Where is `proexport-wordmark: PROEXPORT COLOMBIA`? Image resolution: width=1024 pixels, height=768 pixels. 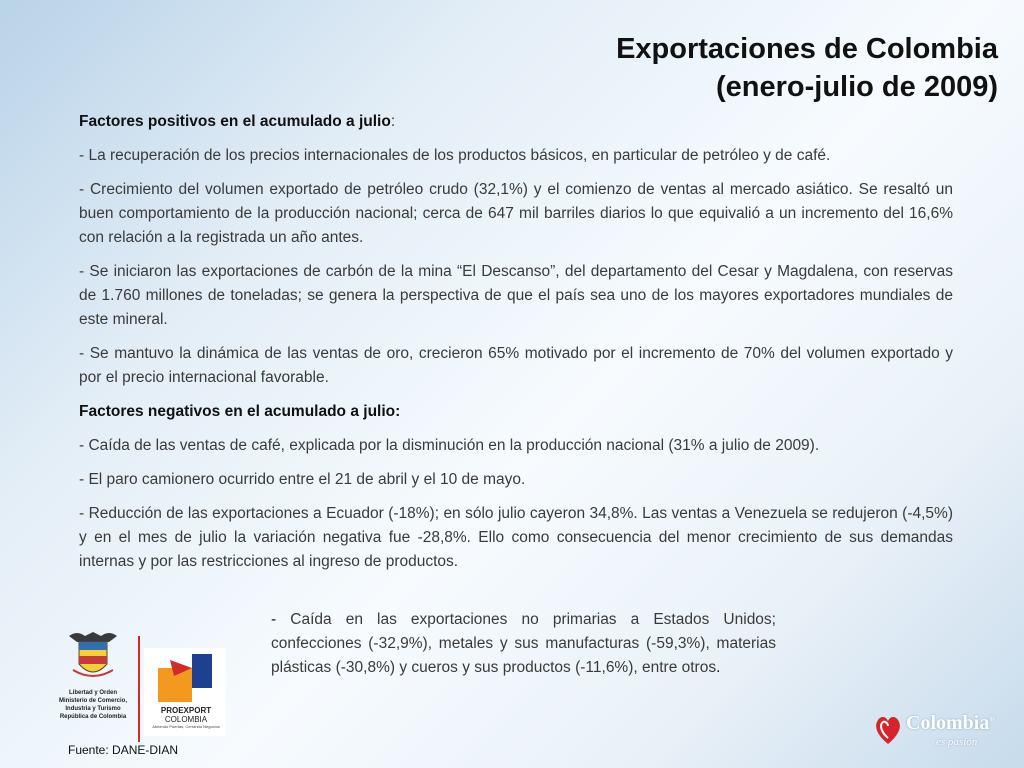
proexport-wordmark: PROEXPORT COLOMBIA is located at coordinates (186, 715).